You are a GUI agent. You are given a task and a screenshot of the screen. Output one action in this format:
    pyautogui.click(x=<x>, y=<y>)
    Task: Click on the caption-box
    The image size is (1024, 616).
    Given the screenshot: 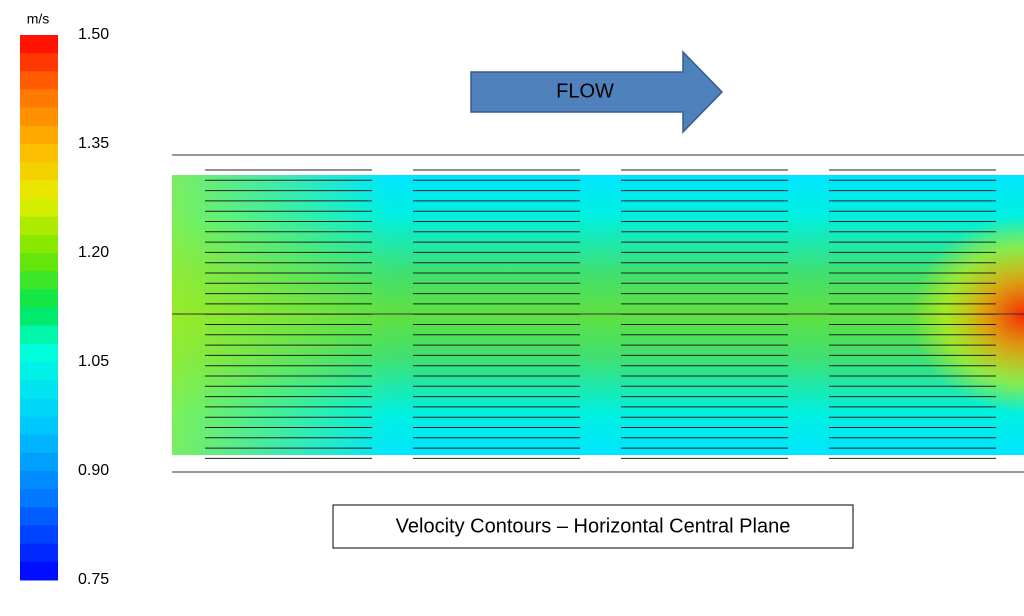 What is the action you would take?
    pyautogui.click(x=593, y=526)
    